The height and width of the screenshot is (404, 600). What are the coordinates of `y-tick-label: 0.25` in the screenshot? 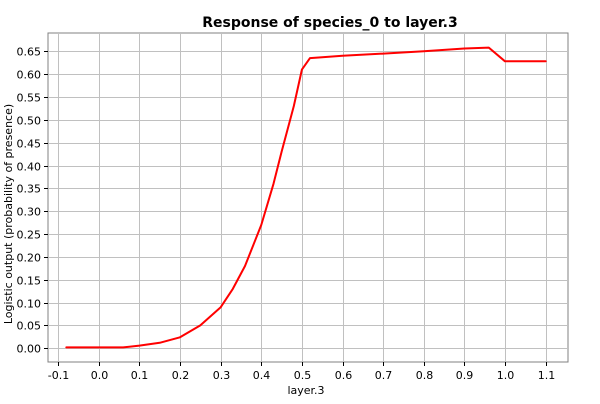 It's located at (29, 235).